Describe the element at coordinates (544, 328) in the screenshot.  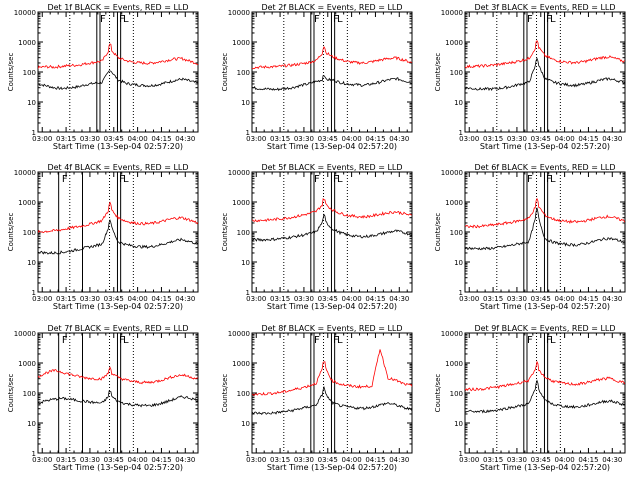
I see `panel-title: Det 9f BLACK = Events, RED = LLD` at that location.